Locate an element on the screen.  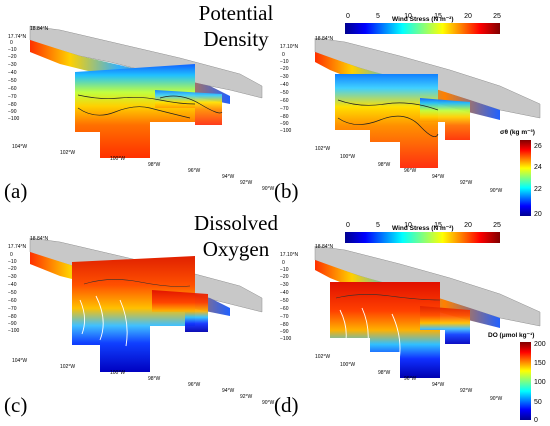
lon-axis-d: 102°W 100°W 98°W 96°W 94°W 92°W 90°W is located at coordinates (409, 378).